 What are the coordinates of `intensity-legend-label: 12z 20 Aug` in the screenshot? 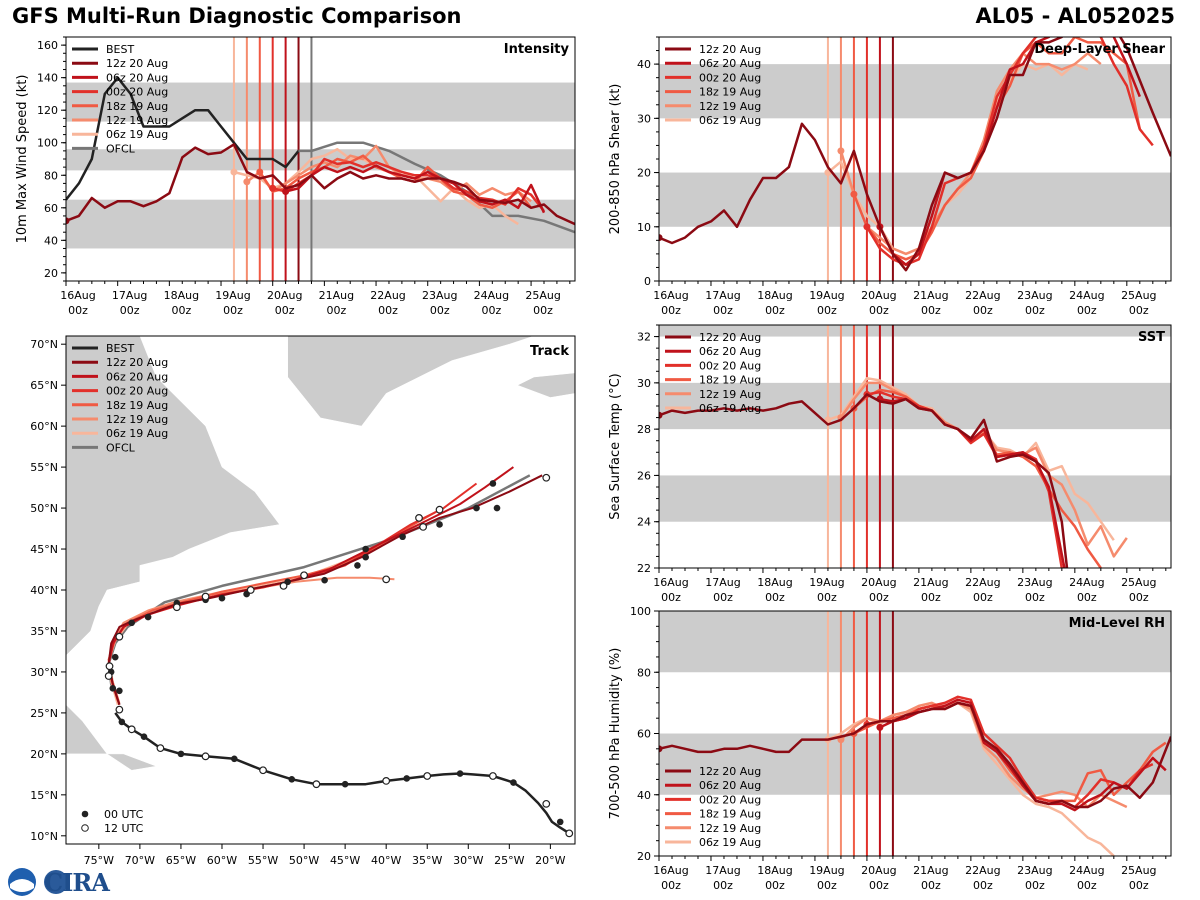 It's located at (137, 63).